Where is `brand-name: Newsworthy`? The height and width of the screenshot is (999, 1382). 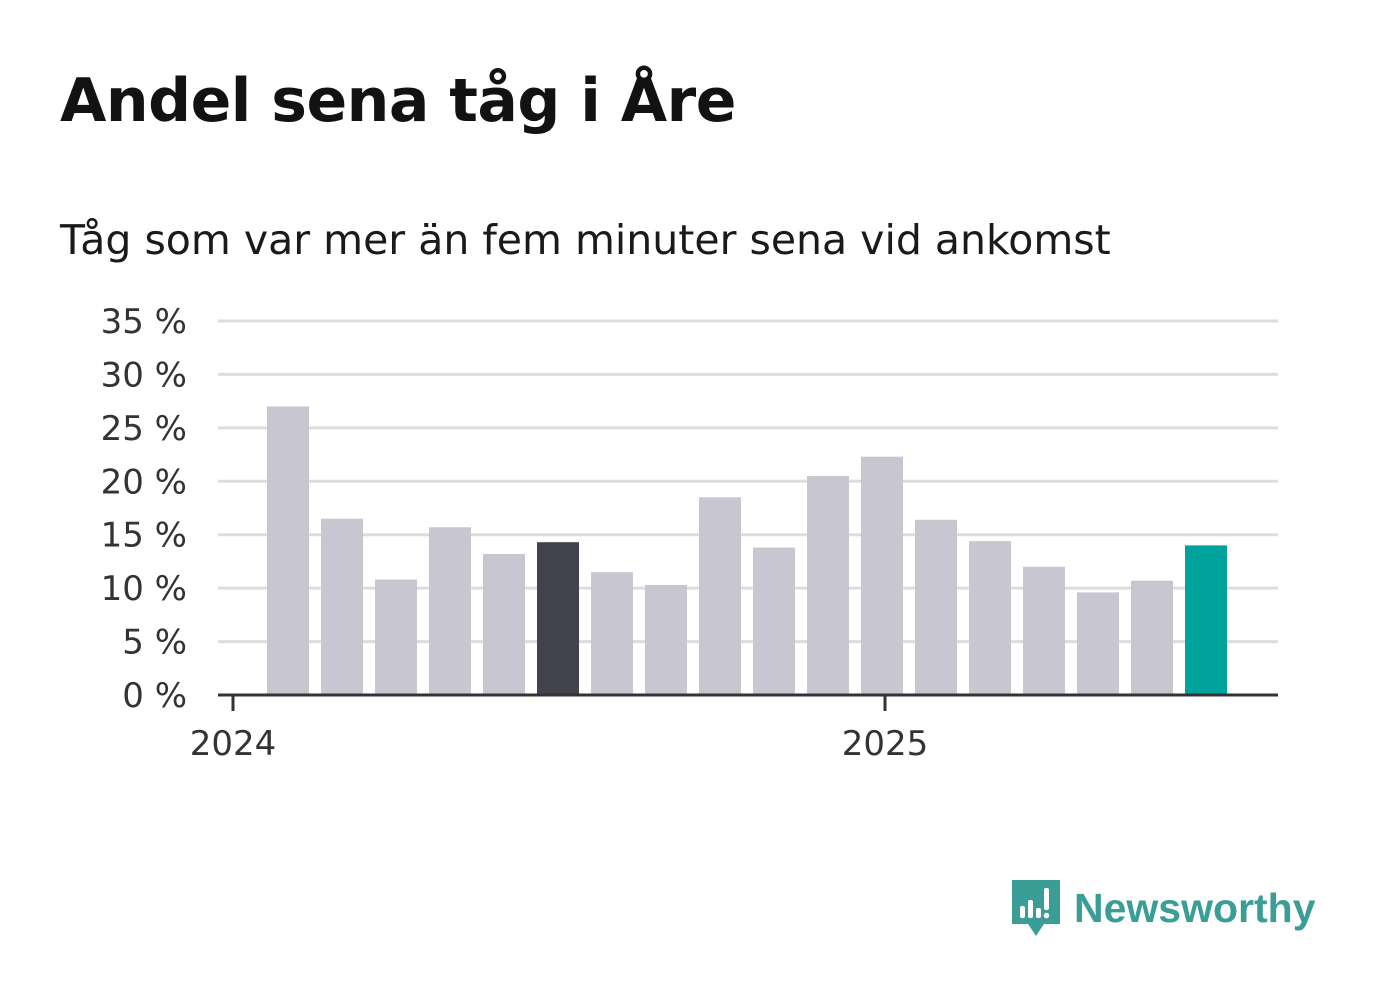 brand-name: Newsworthy is located at coordinates (1195, 907).